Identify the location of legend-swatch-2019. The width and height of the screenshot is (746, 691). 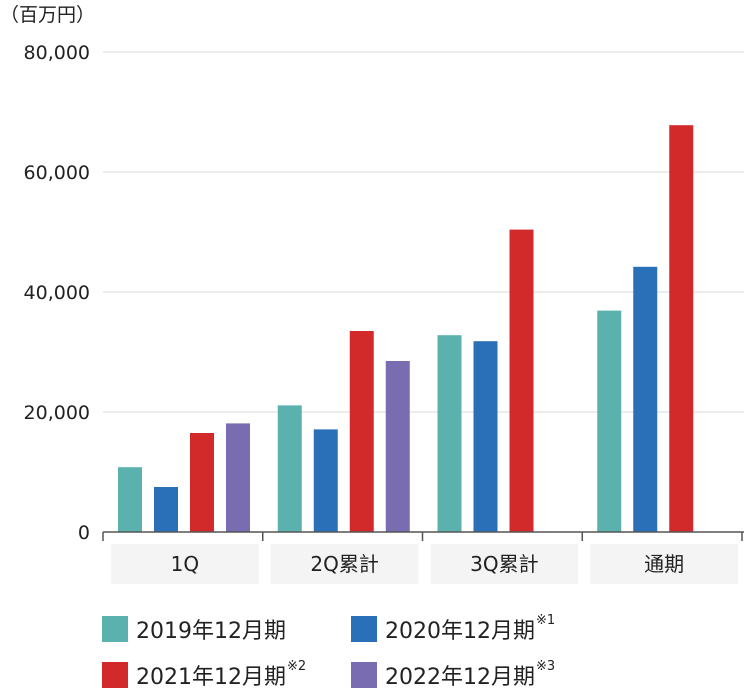
(115, 629).